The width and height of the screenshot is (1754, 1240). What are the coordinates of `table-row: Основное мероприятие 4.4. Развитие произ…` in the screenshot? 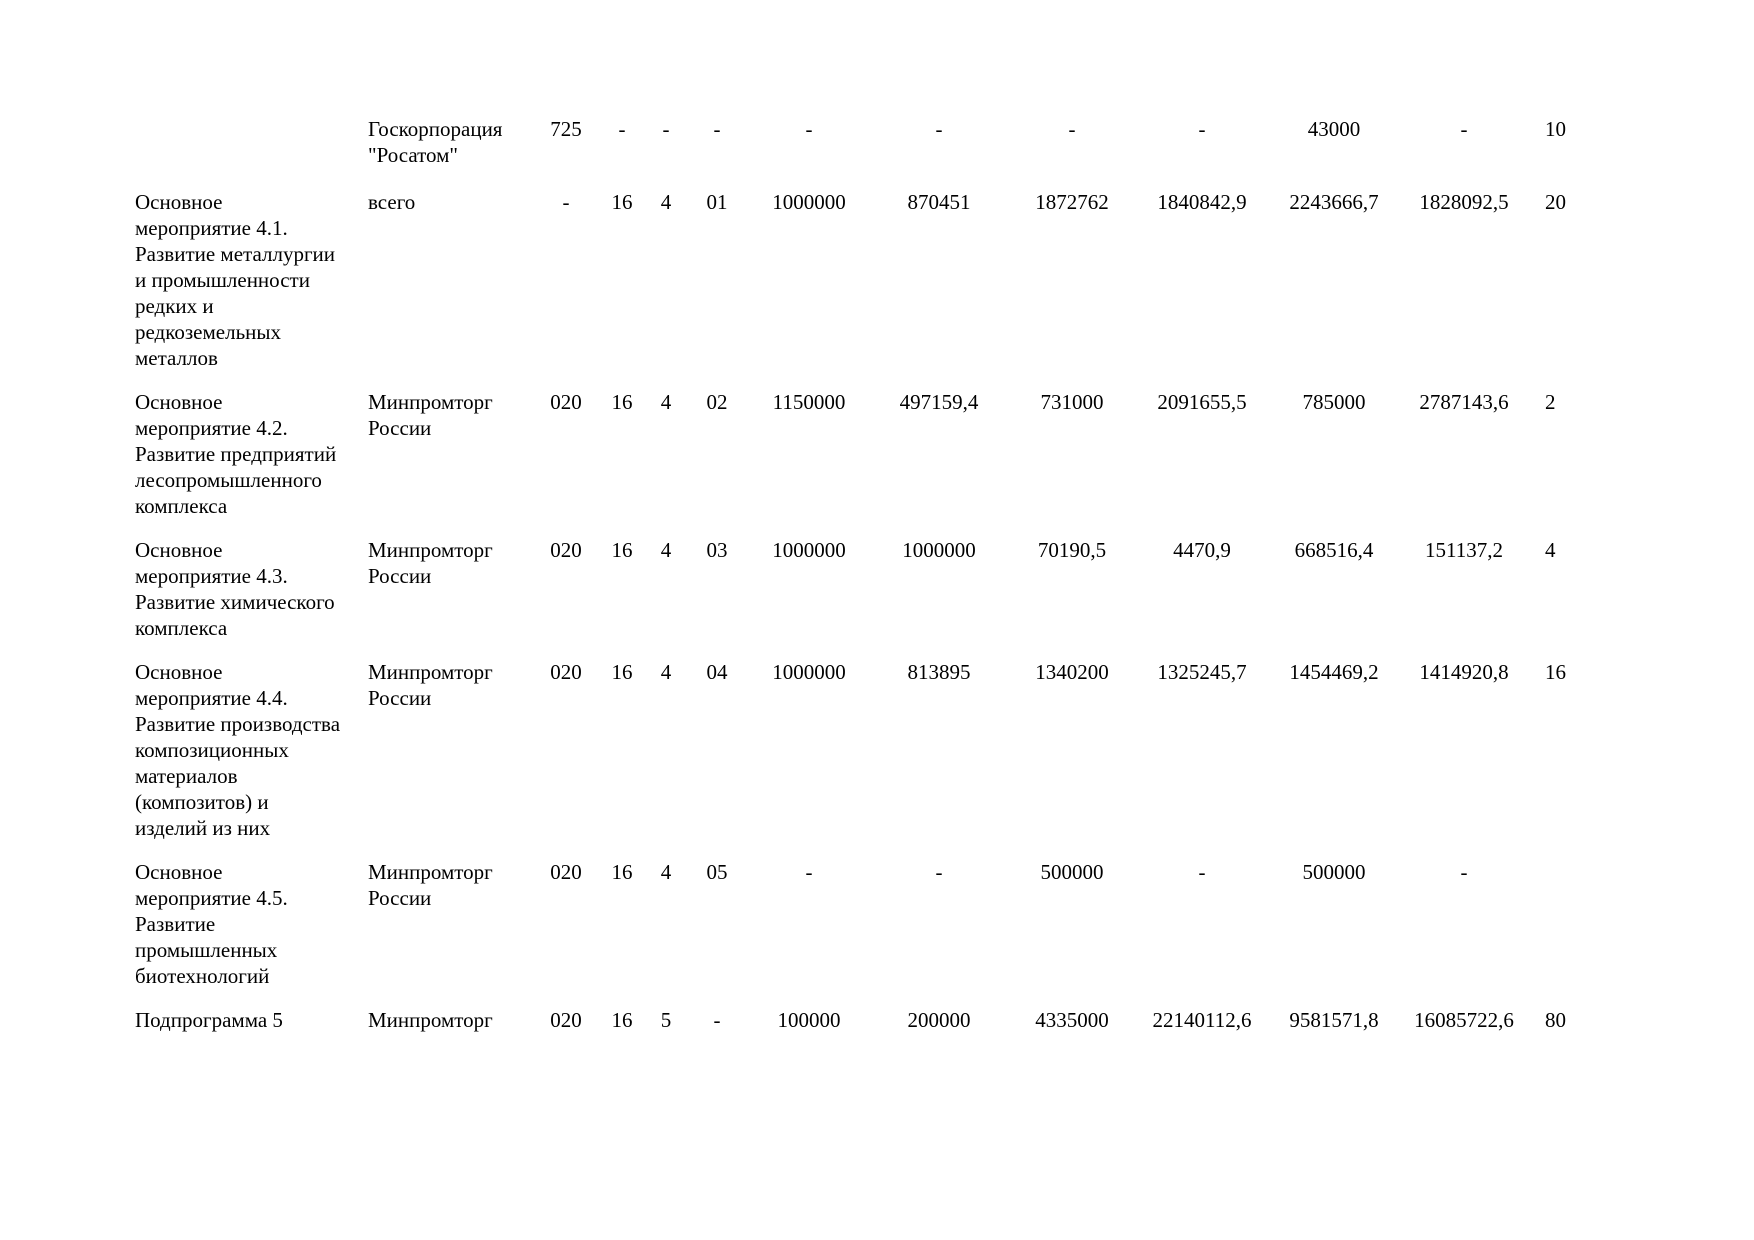 It's located at (944, 750).